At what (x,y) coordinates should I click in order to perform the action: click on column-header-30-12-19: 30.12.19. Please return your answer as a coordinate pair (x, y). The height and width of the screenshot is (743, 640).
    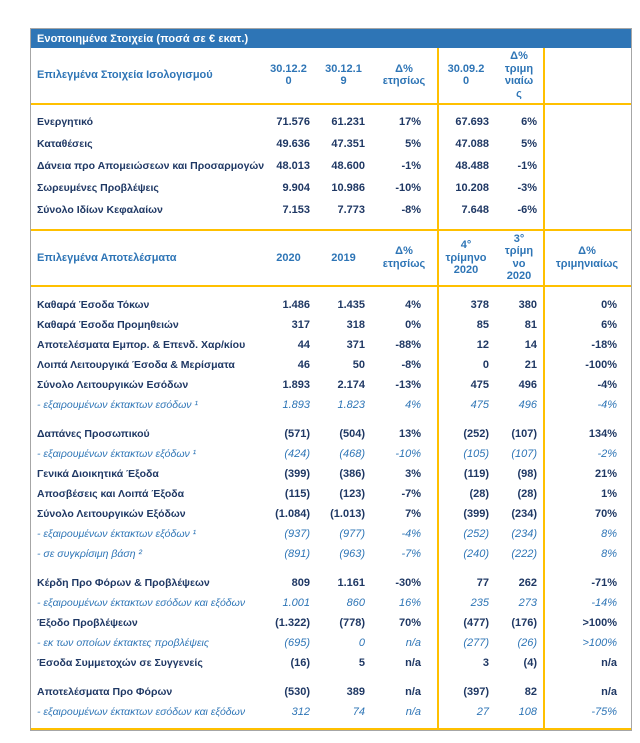
    Looking at the image, I should click on (343, 75).